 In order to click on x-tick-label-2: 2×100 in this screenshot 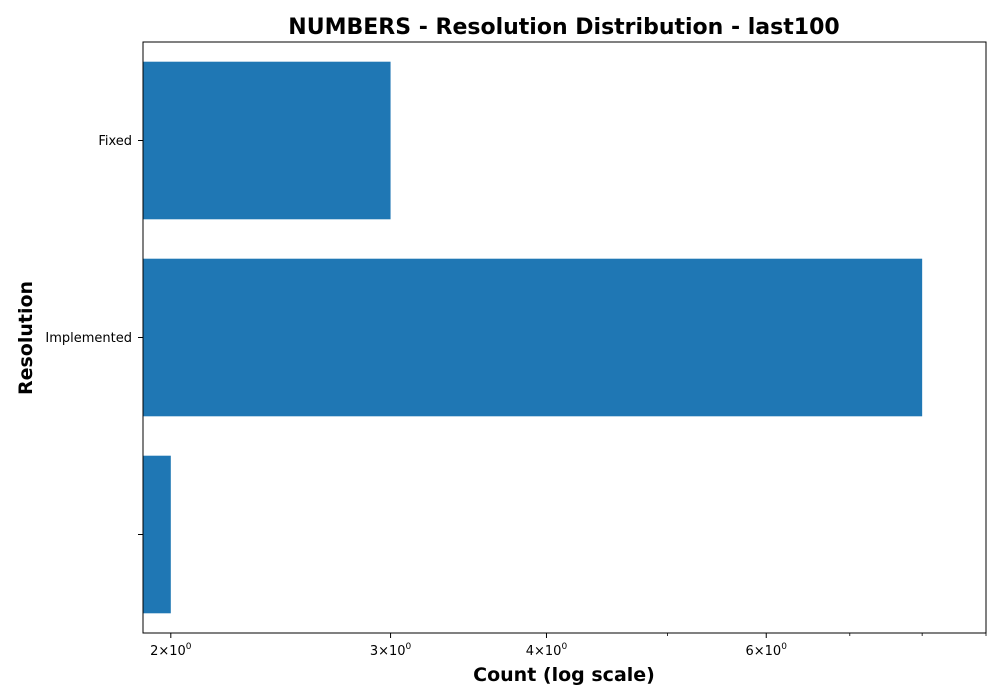, I will do `click(171, 650)`.